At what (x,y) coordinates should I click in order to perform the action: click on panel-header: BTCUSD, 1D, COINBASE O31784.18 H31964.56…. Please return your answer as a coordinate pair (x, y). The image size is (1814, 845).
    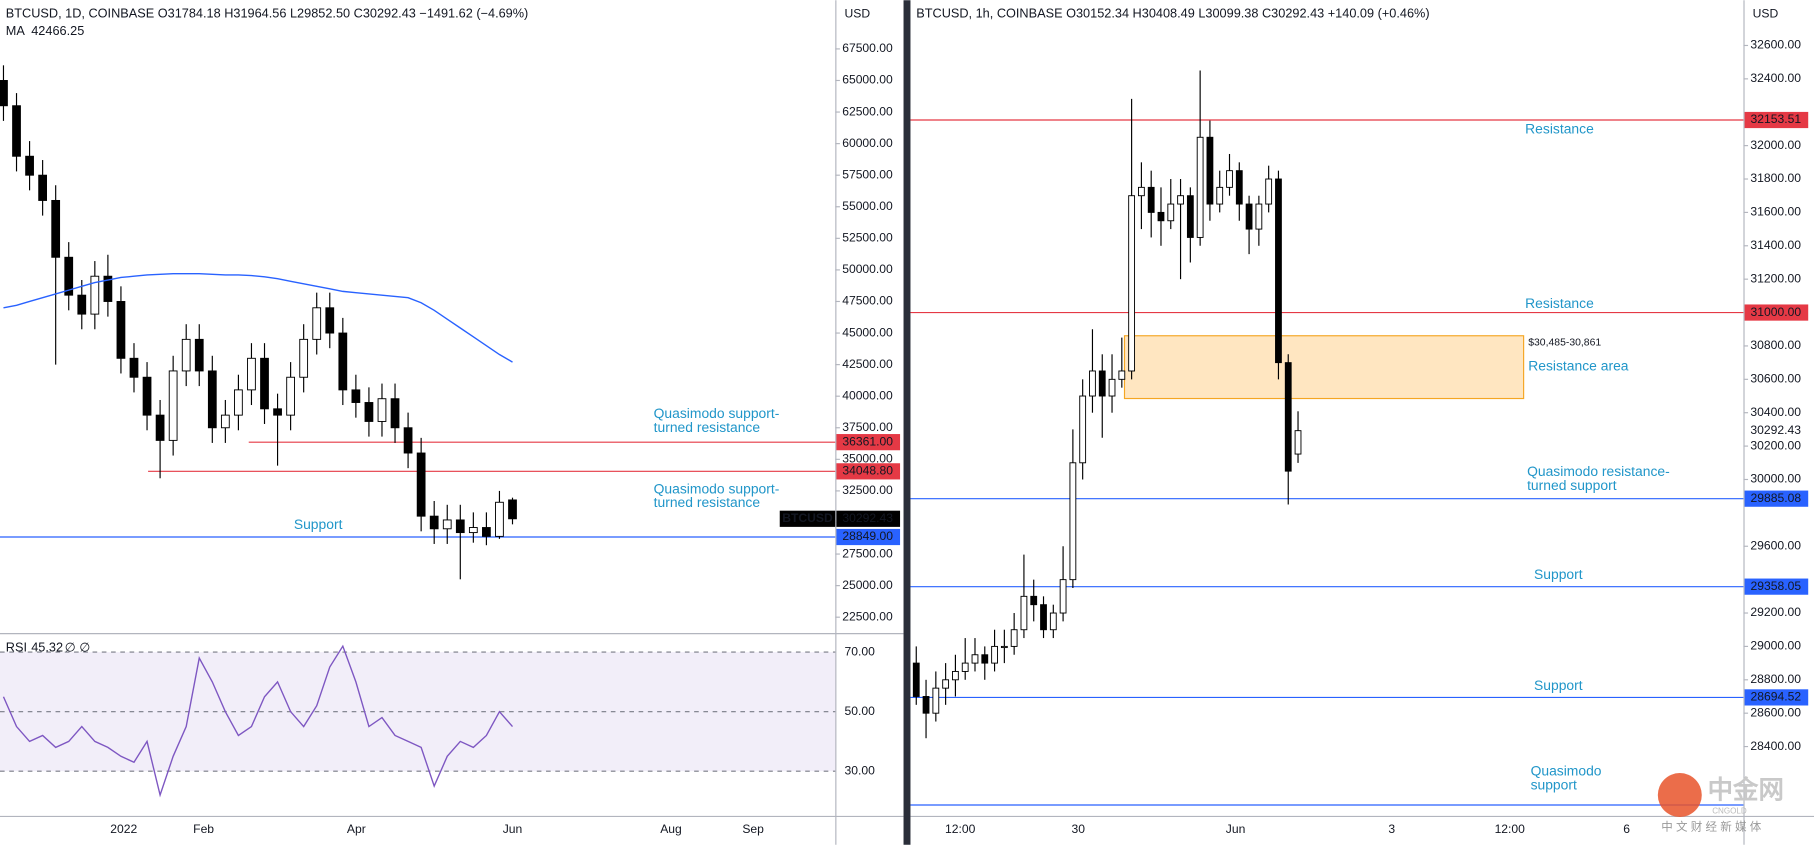
    Looking at the image, I should click on (267, 12).